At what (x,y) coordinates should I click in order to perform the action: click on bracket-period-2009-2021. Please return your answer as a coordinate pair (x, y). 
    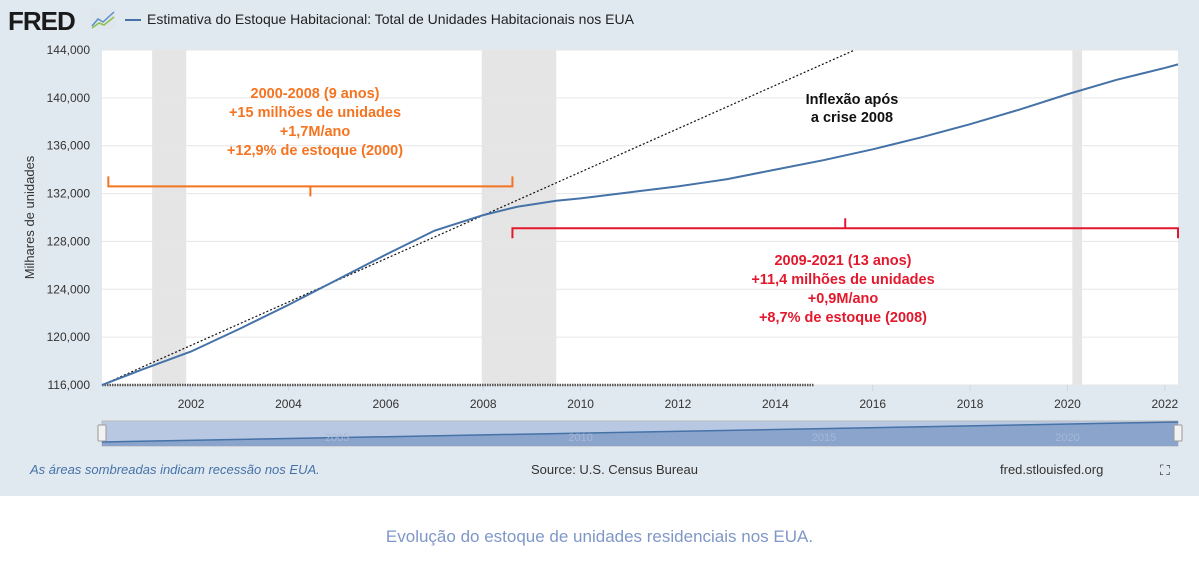
    Looking at the image, I should click on (845, 233).